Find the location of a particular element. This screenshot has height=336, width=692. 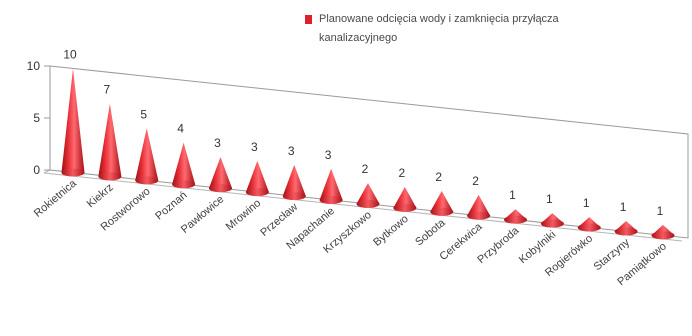

data-label-1: 7 is located at coordinates (107, 90).